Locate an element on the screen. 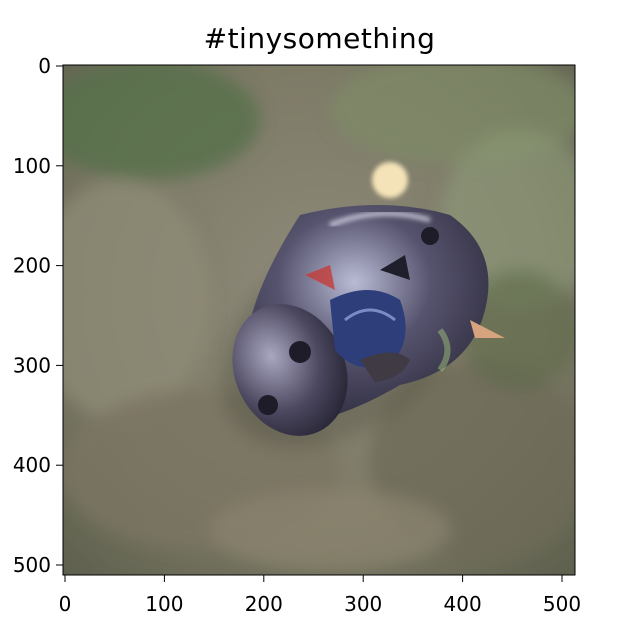 The image size is (639, 639). y-tick-label: 300 is located at coordinates (32, 365).